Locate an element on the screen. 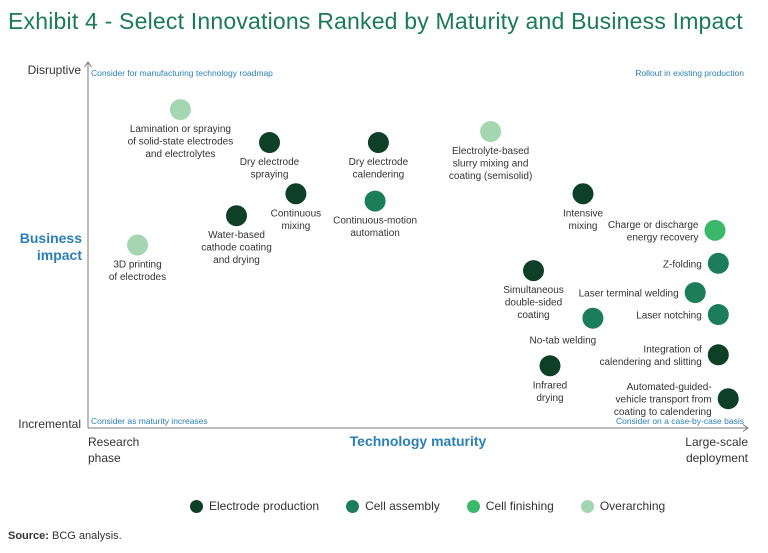 This screenshot has width=768, height=553. y-tick-low: Incremental is located at coordinates (49, 424).